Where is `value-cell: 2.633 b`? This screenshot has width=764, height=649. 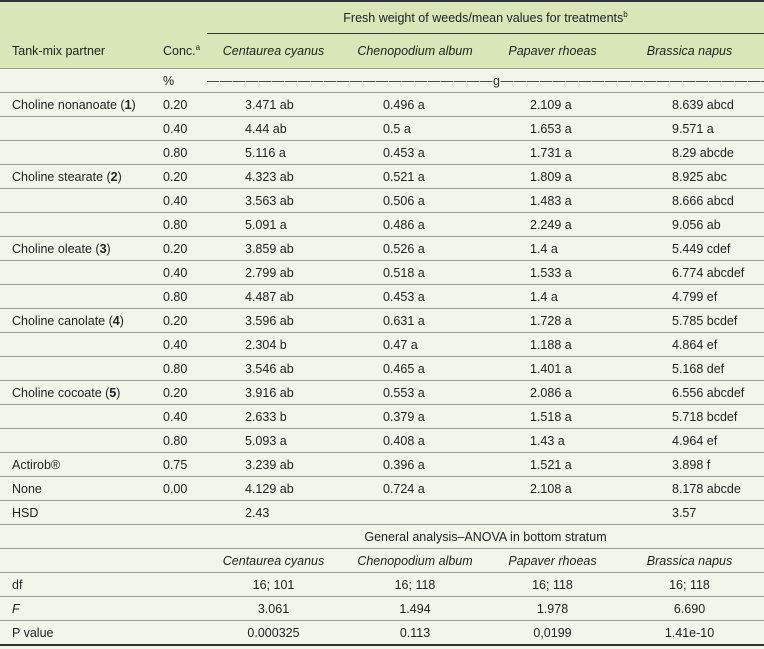
value-cell: 2.633 b is located at coordinates (273, 416).